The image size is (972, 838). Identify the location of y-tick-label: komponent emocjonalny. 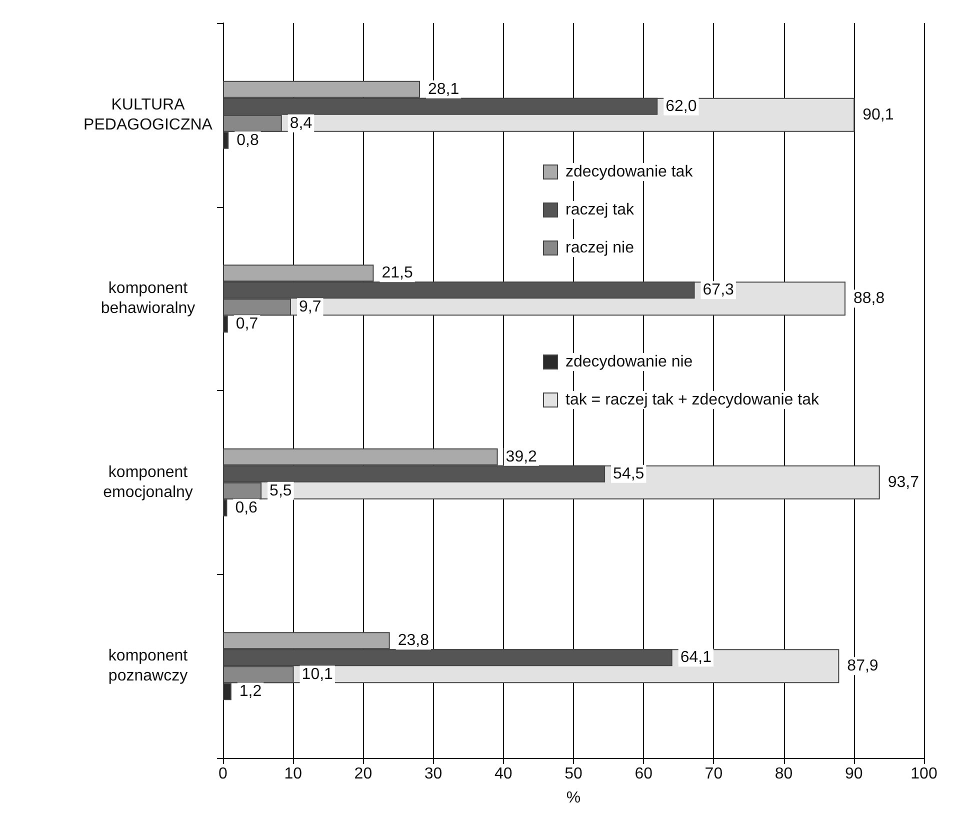
(148, 482).